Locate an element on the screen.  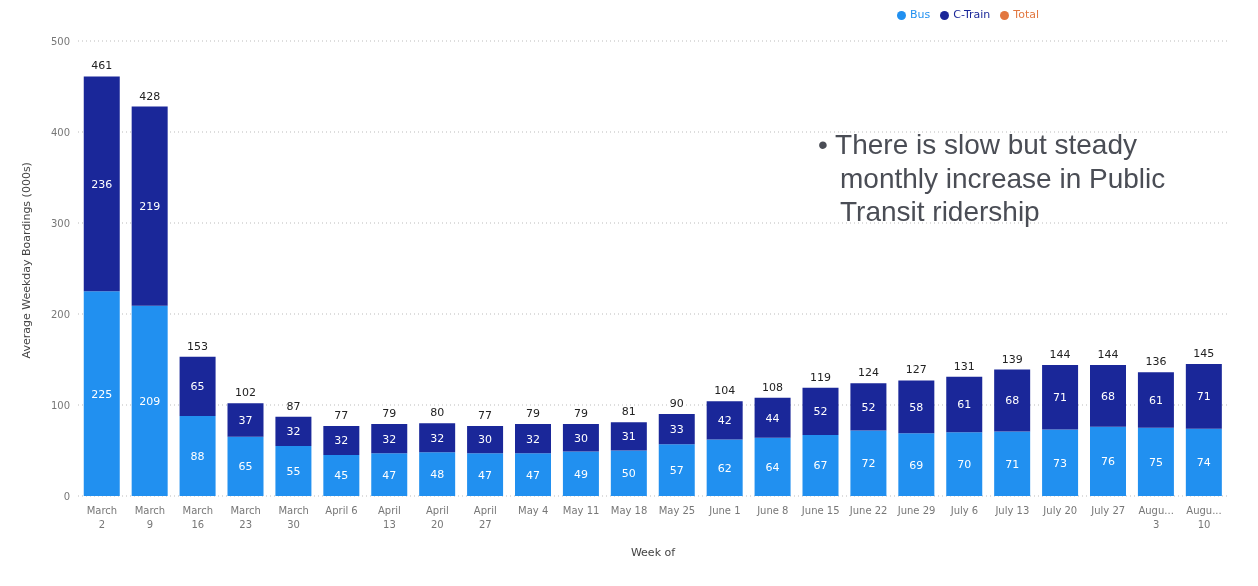
y-tick-label: 400 is located at coordinates (60, 132).